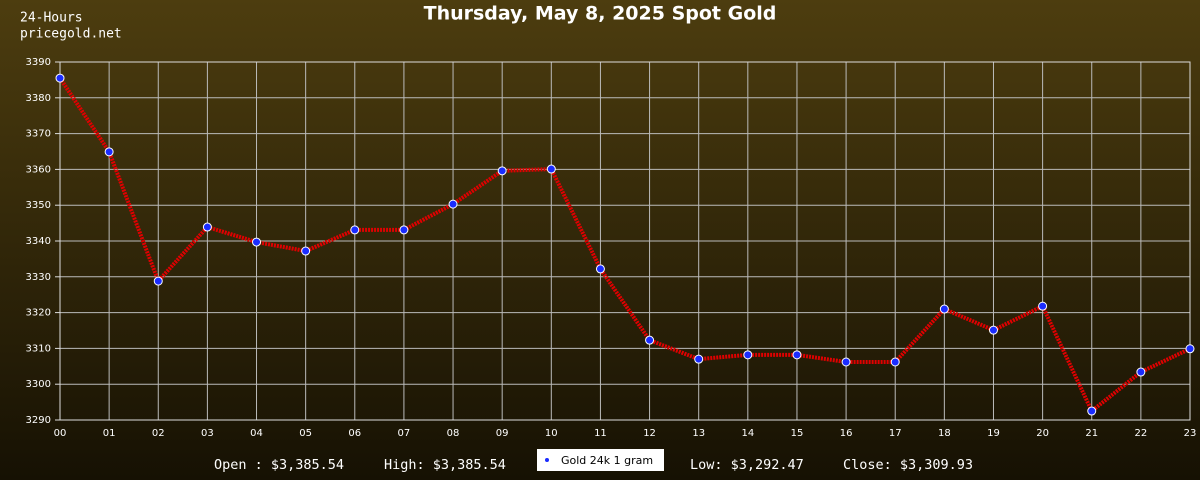  Describe the element at coordinates (993, 433) in the screenshot. I see `x-tick-label: 19` at that location.